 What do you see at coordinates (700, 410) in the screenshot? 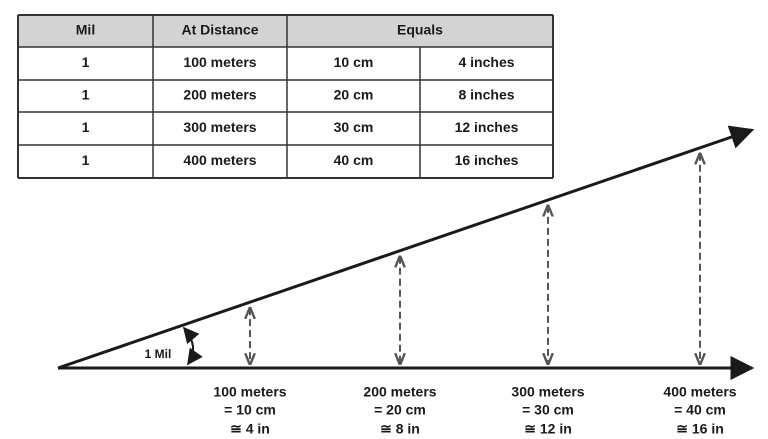
I see `marker-cm: = 40 cm` at bounding box center [700, 410].